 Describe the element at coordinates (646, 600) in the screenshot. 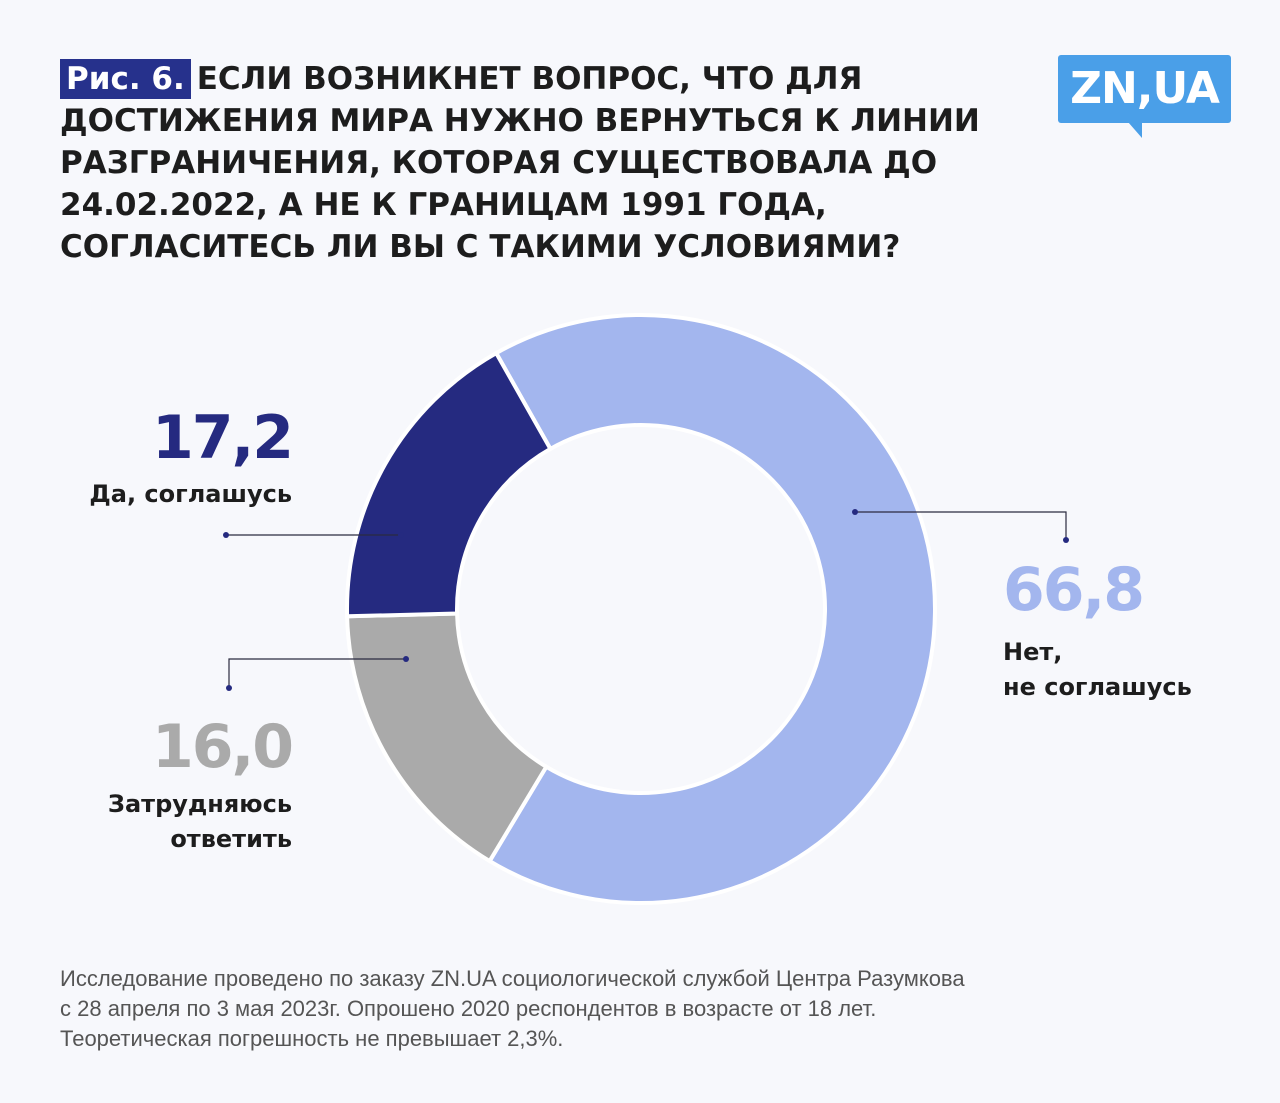

I see `leader-lines` at that location.